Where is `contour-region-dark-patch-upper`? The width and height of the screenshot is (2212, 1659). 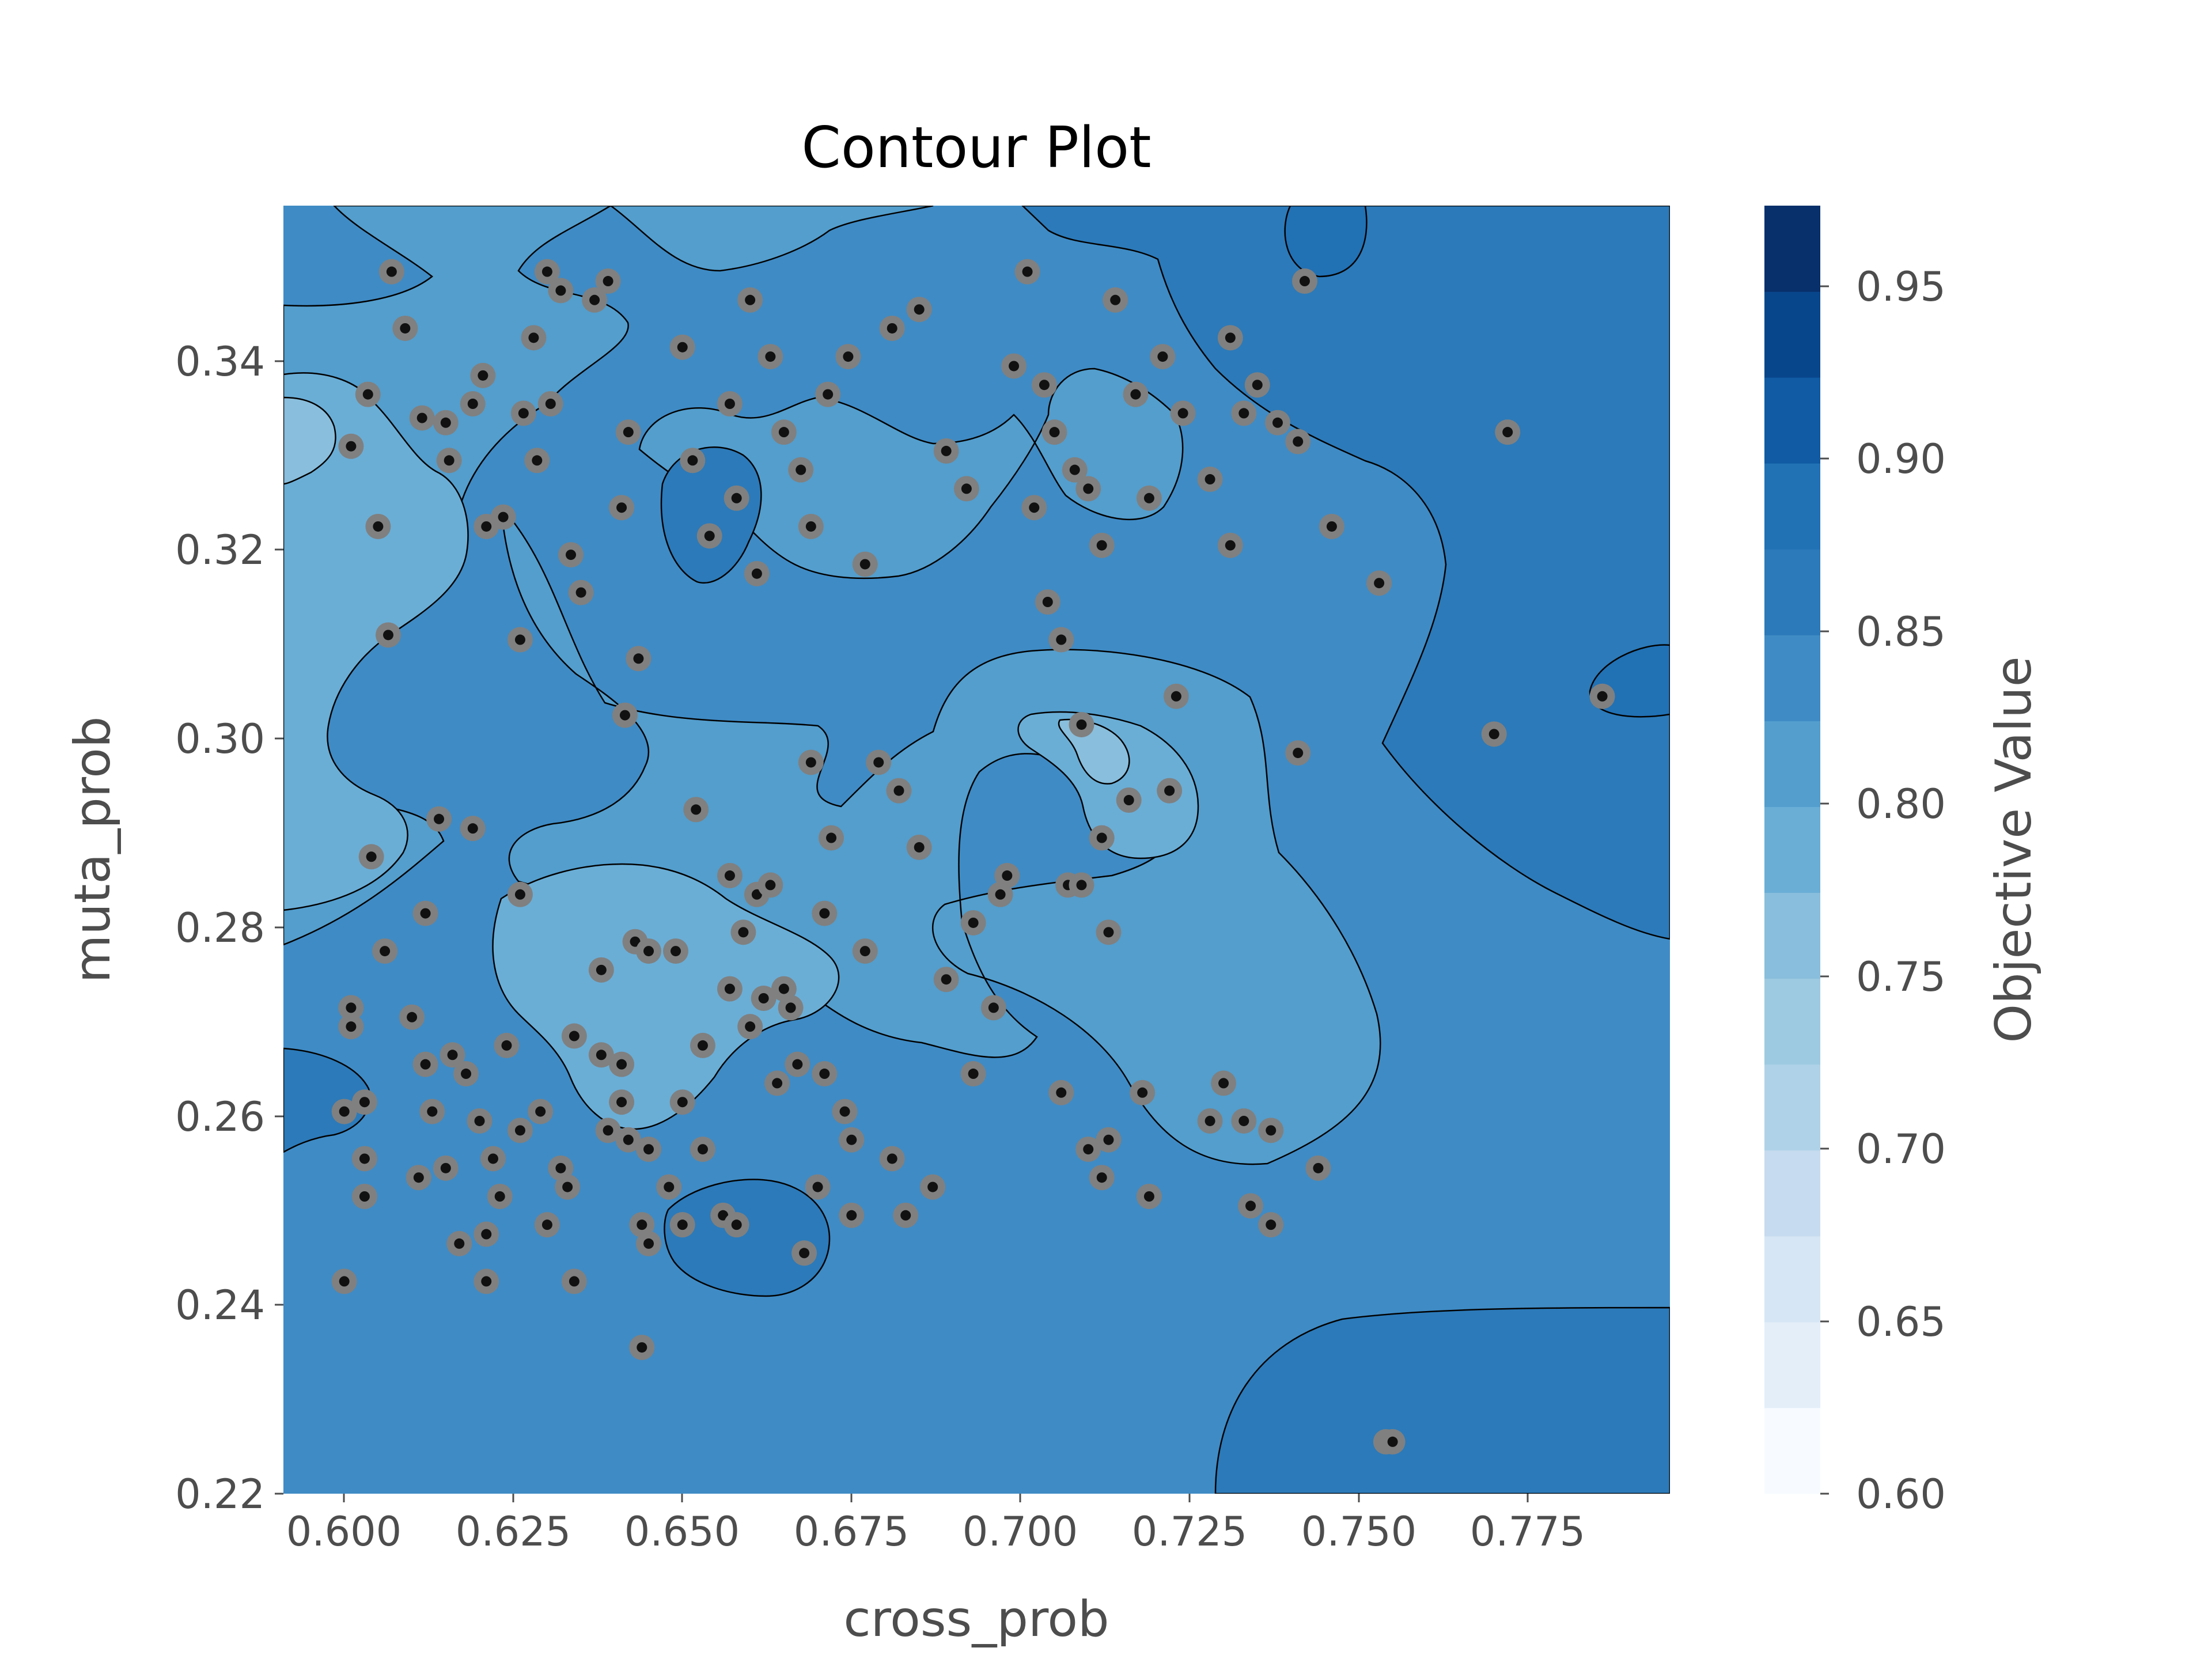 contour-region-dark-patch-upper is located at coordinates (711, 515).